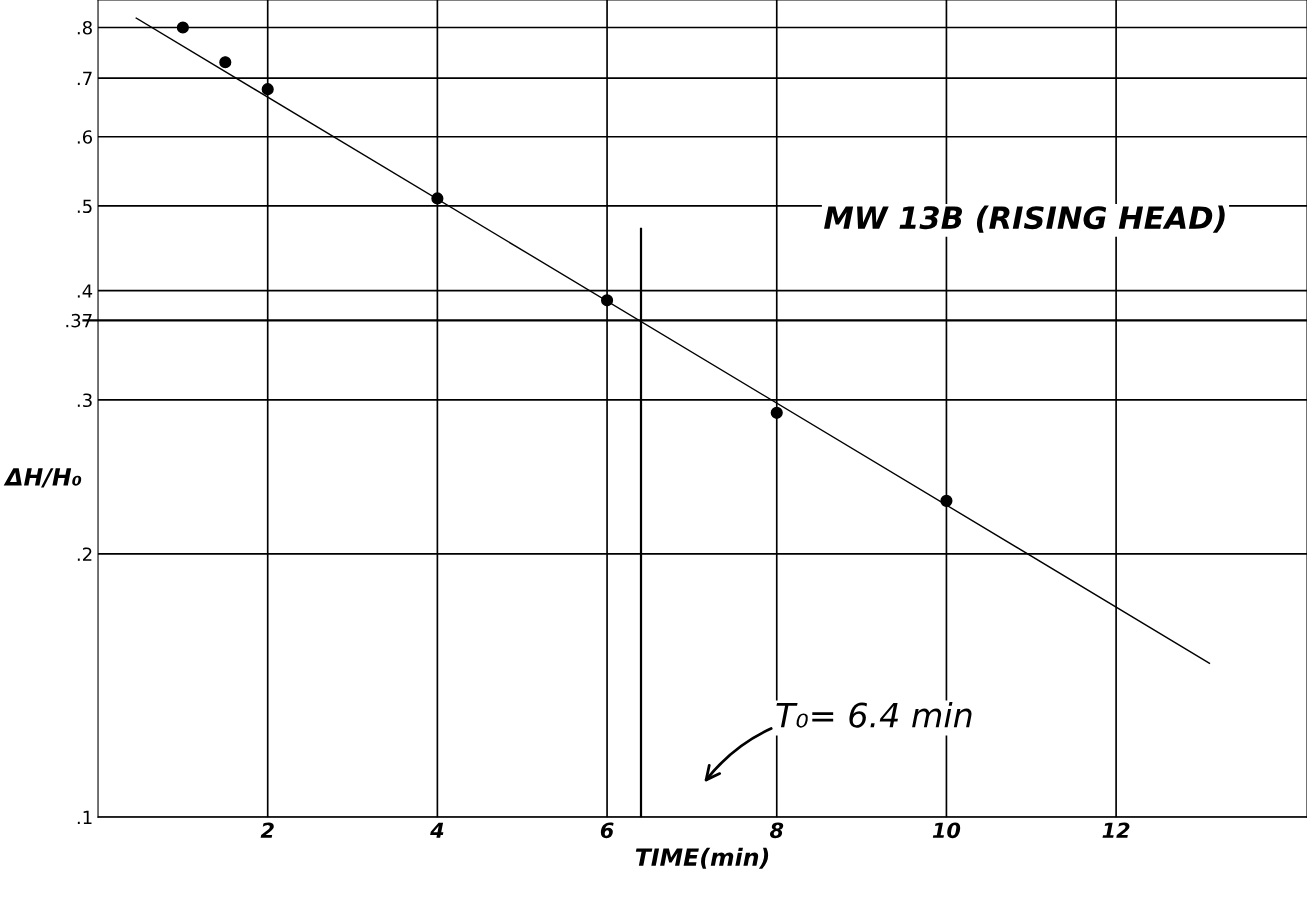  I want to click on x-tick-label: 10, so click(946, 830).